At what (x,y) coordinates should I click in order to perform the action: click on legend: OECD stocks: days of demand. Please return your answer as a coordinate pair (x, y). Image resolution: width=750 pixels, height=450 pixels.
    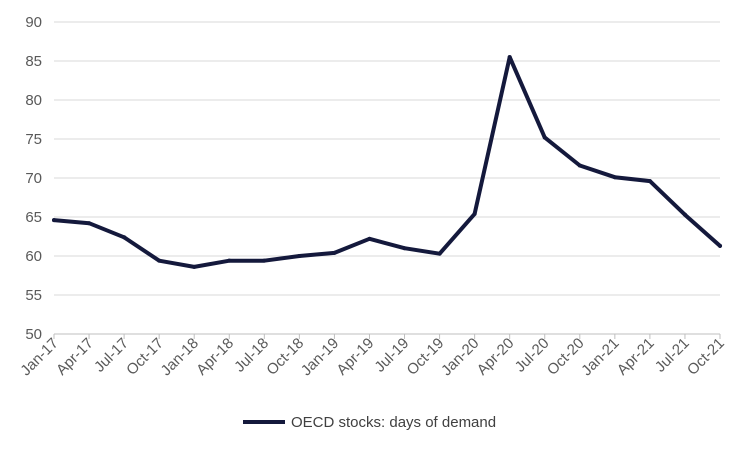
    Looking at the image, I should click on (369, 422).